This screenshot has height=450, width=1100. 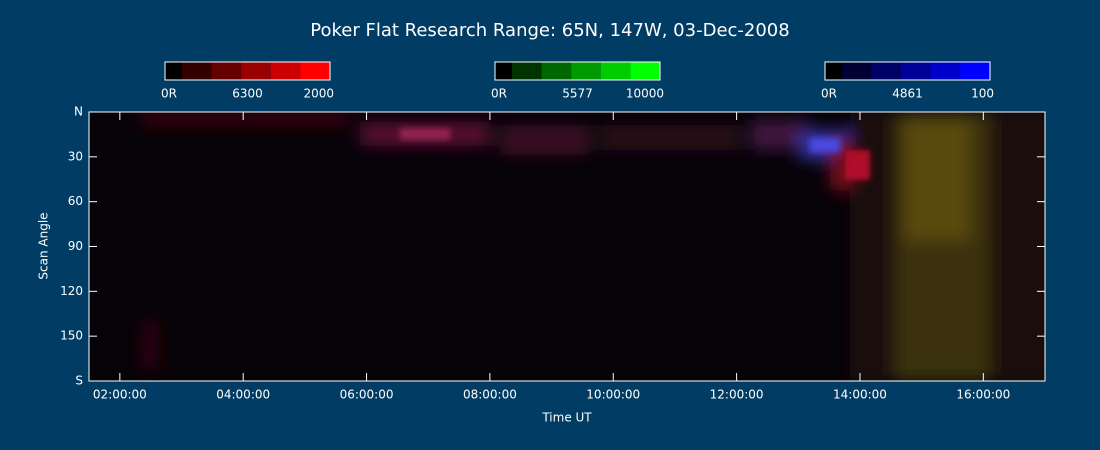 I want to click on colorbar-max-label: 2000, so click(x=318, y=94).